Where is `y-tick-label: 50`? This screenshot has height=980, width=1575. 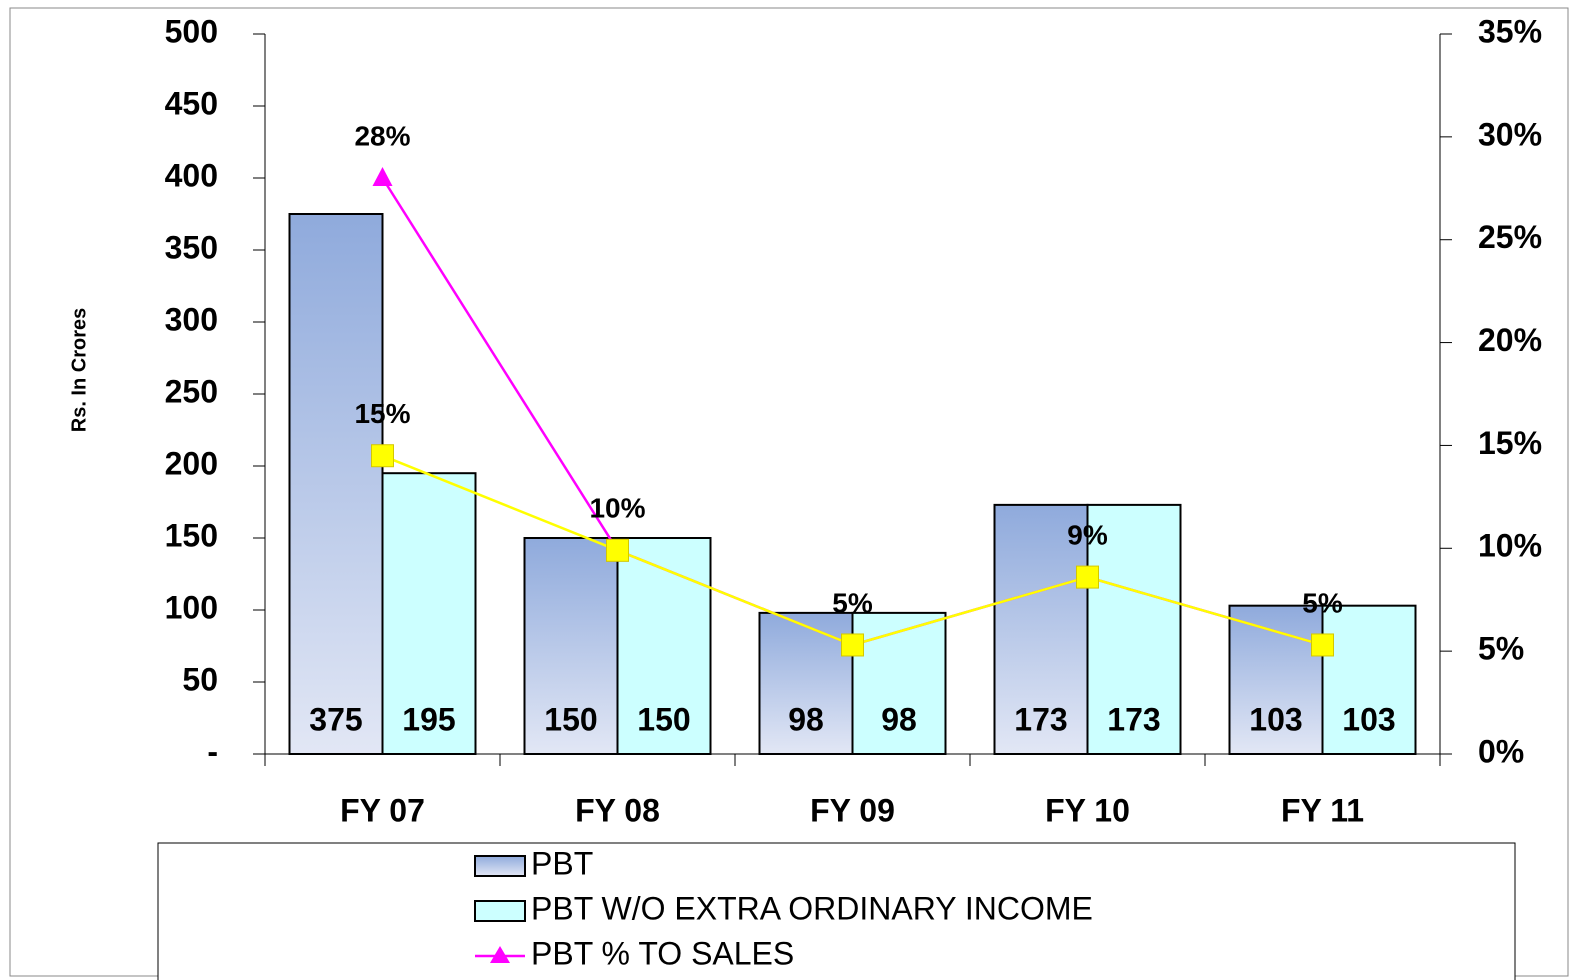 y-tick-label: 50 is located at coordinates (200, 679).